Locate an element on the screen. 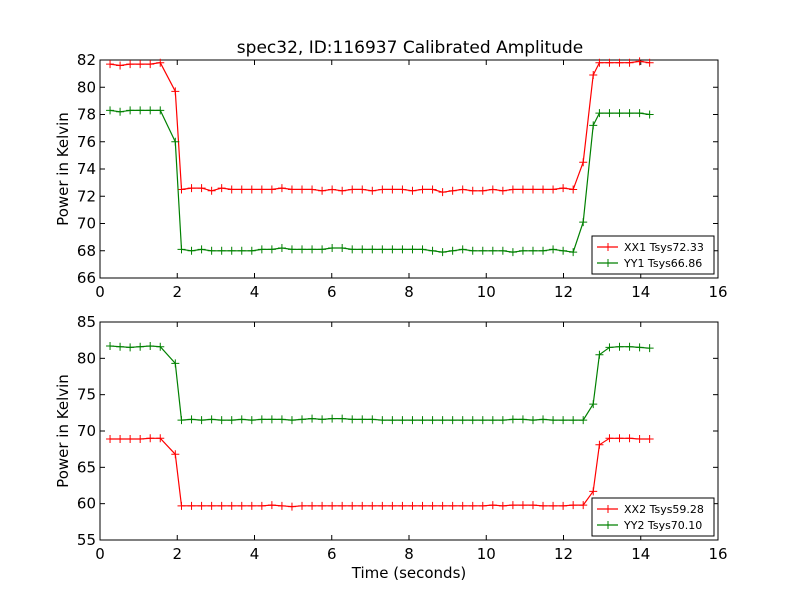 This screenshot has width=800, height=604. y-tick-label: 72 is located at coordinates (86, 196).